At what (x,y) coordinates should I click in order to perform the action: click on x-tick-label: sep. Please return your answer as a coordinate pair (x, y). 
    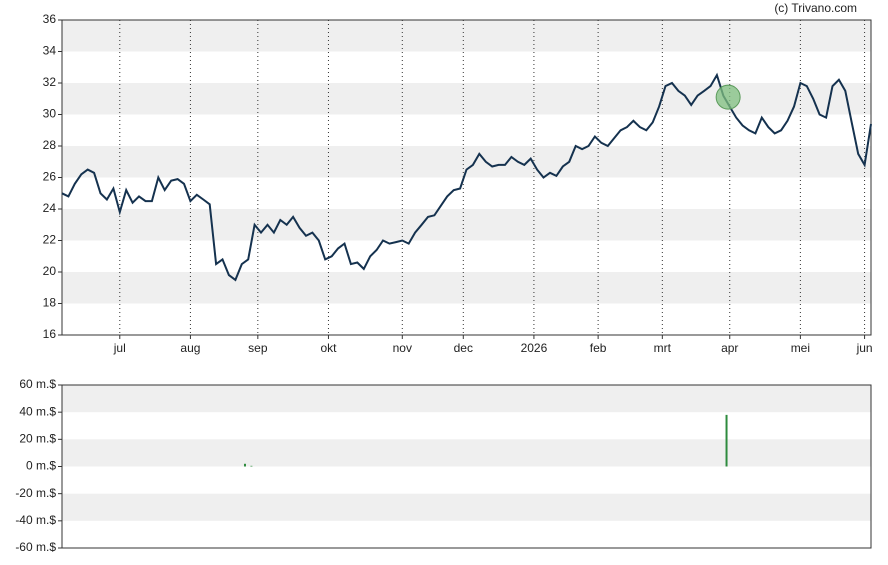
    Looking at the image, I should click on (258, 348).